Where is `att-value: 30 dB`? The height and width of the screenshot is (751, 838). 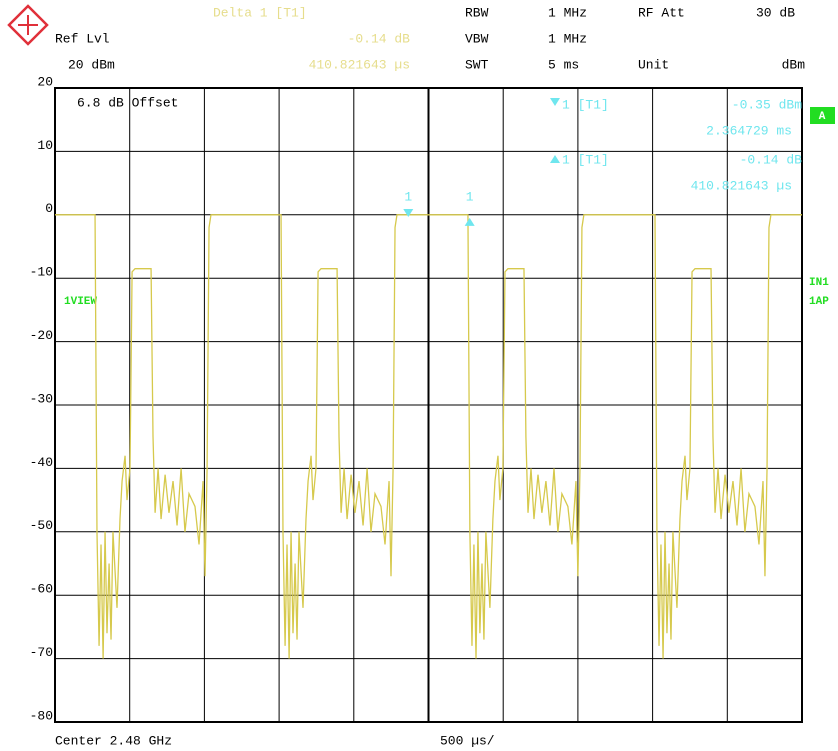 att-value: 30 dB is located at coordinates (775, 12).